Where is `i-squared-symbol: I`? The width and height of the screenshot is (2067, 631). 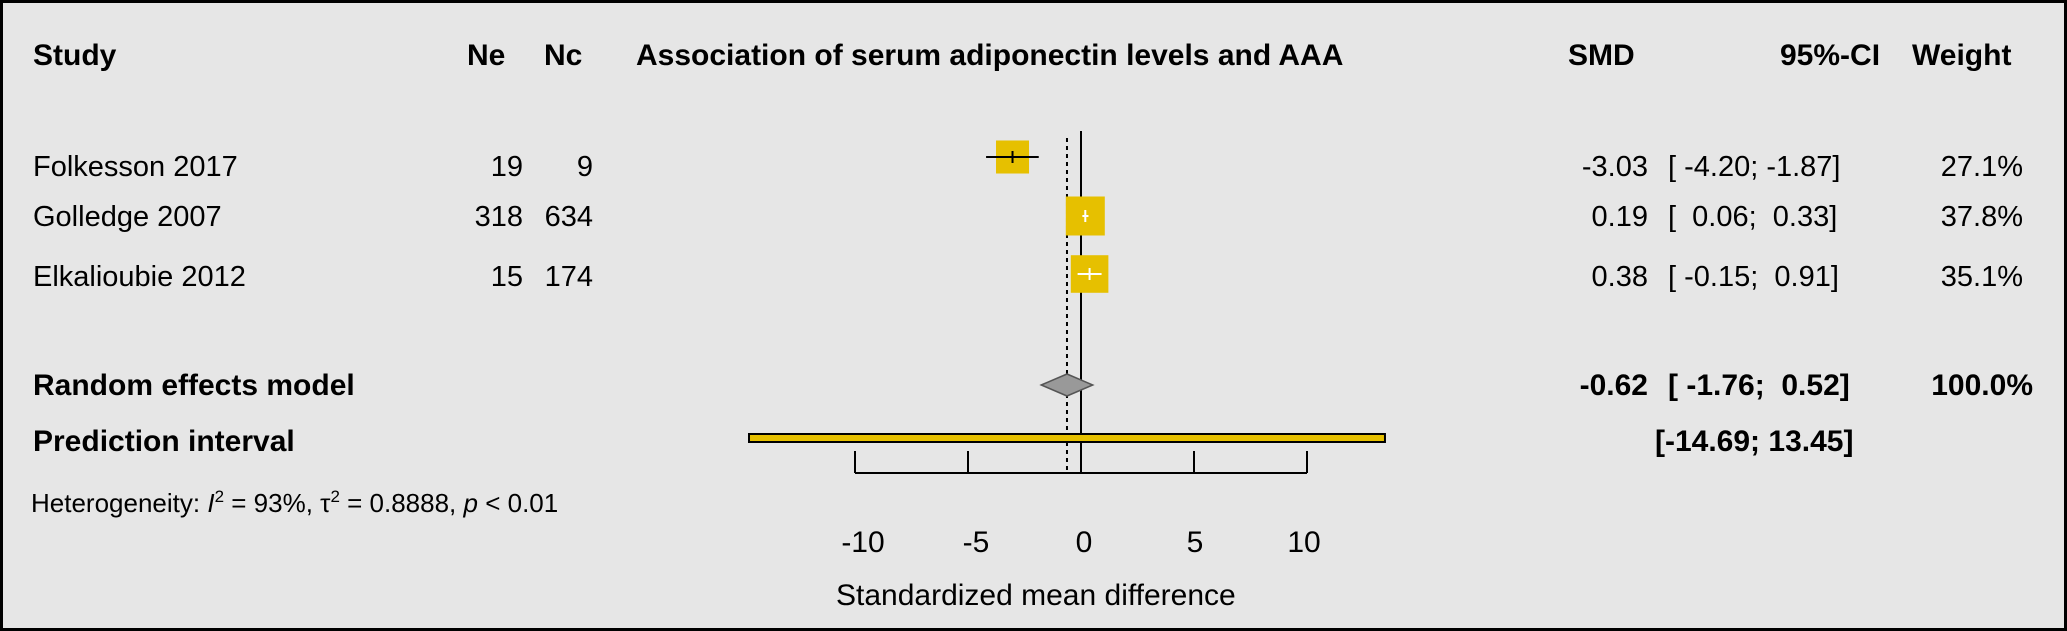
i-squared-symbol: I is located at coordinates (211, 503).